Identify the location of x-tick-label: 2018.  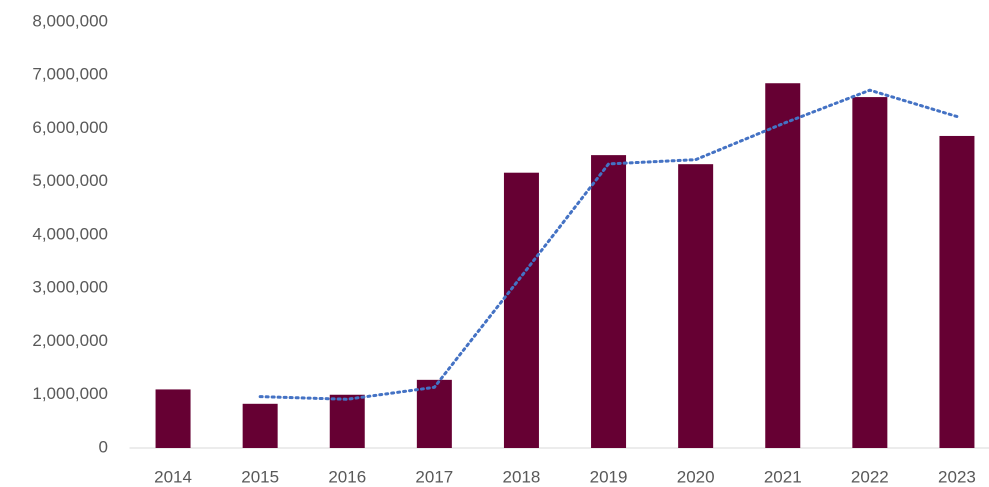
(522, 476).